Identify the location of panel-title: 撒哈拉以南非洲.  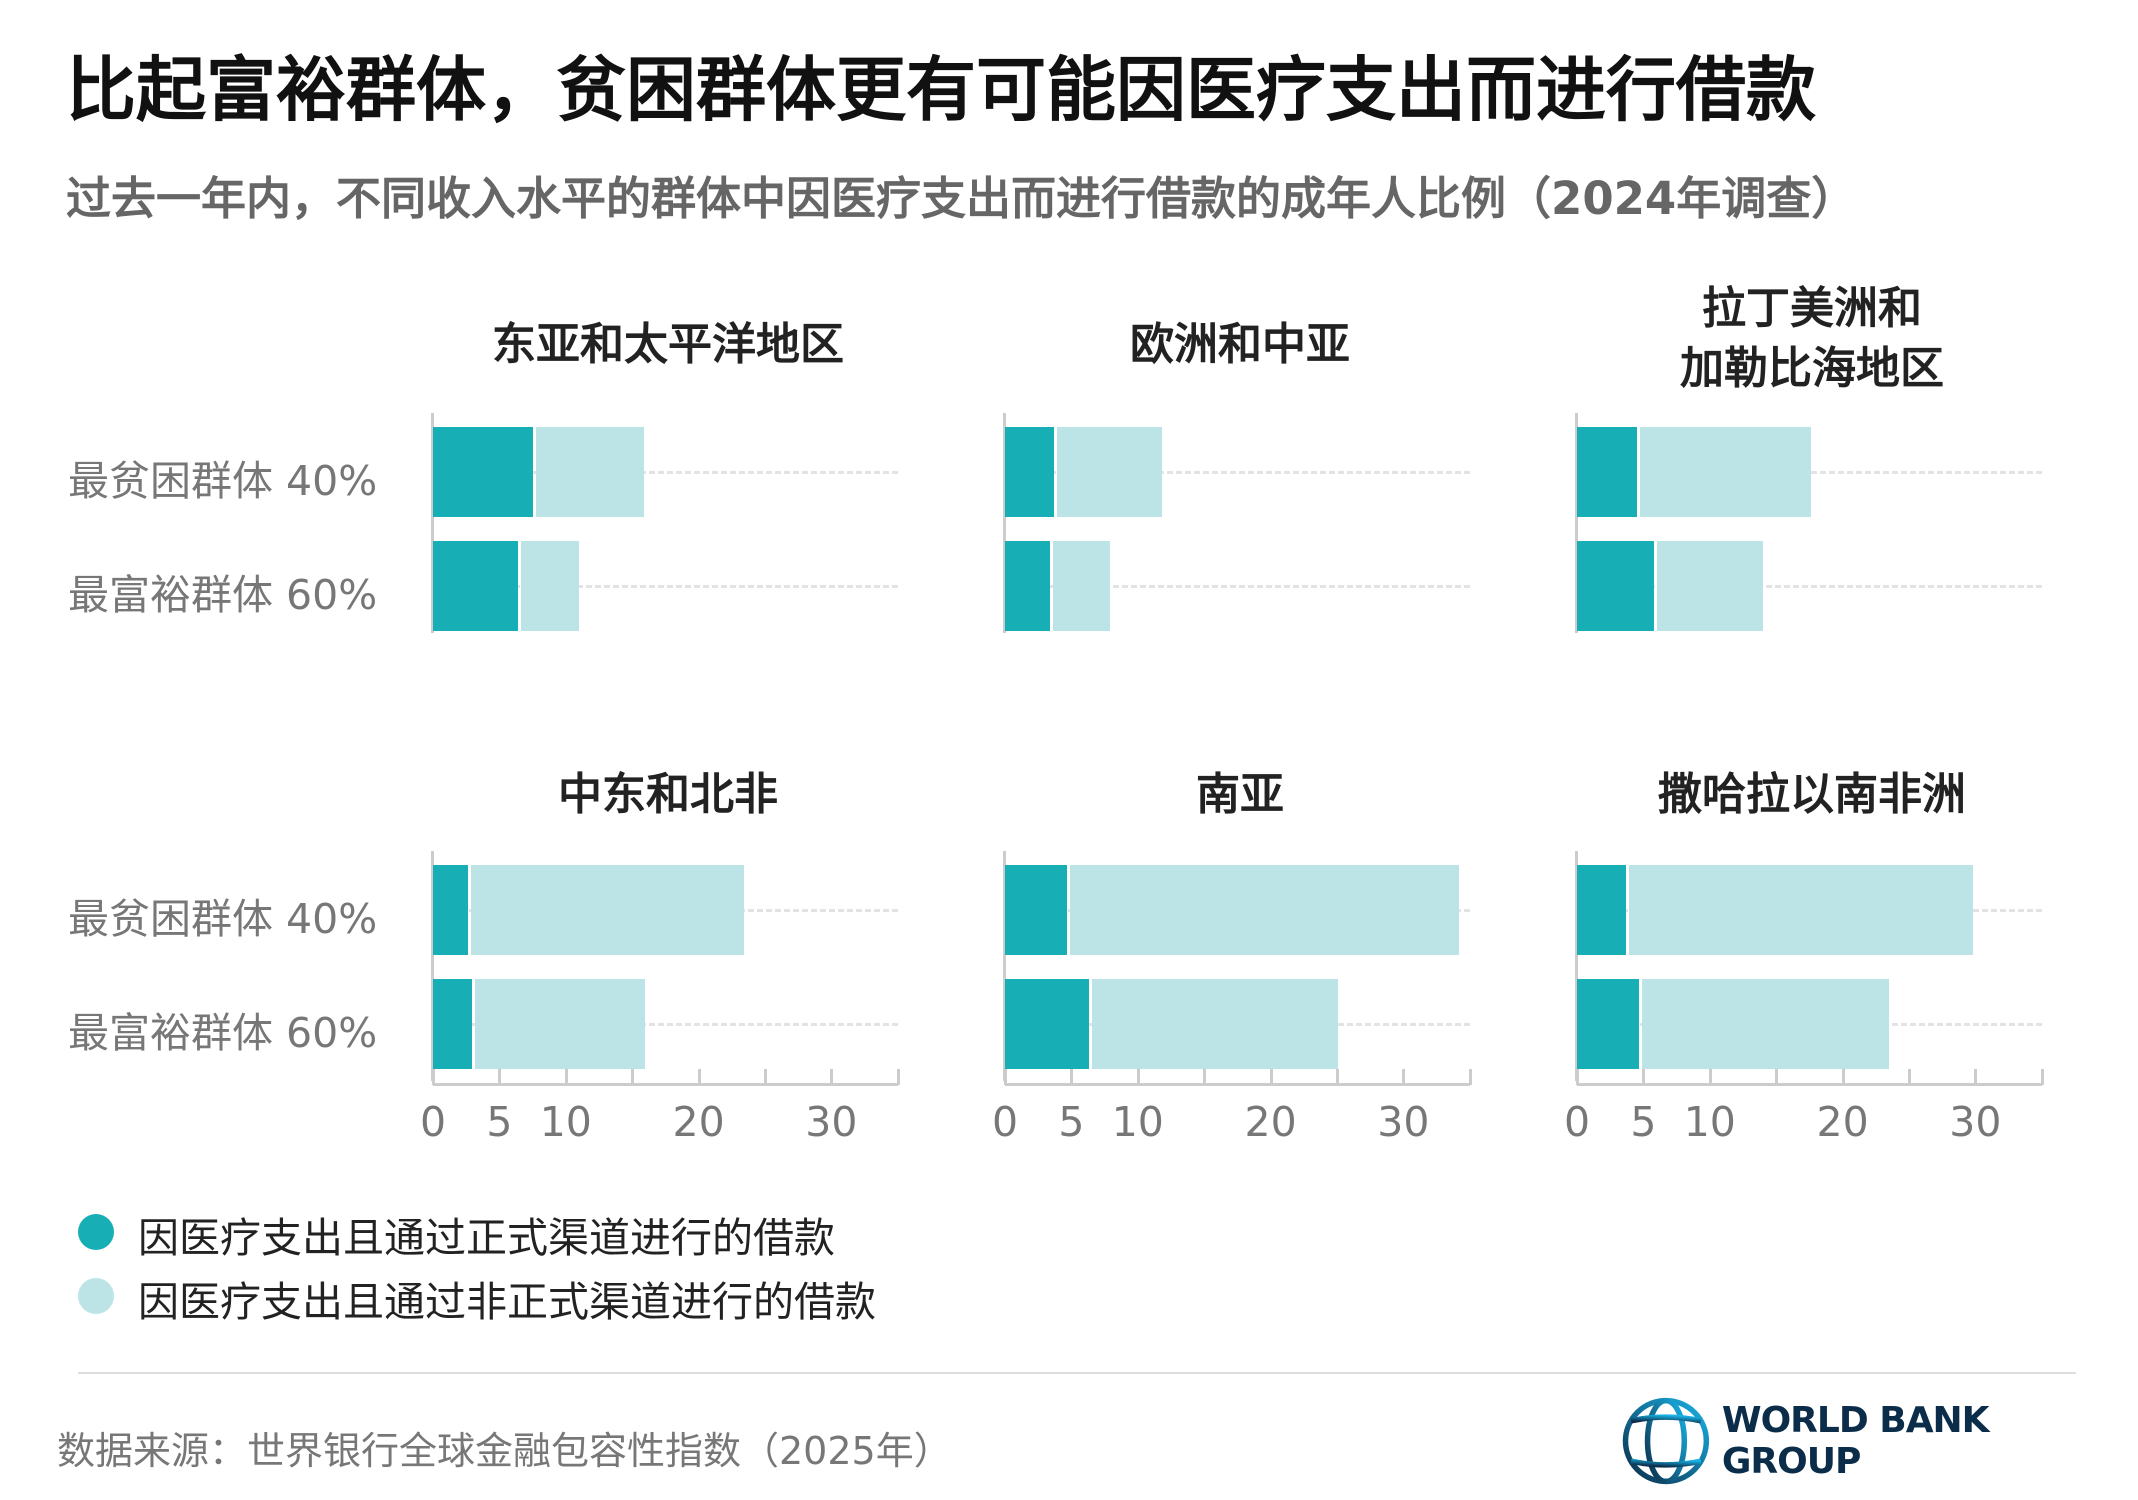
(1812, 794).